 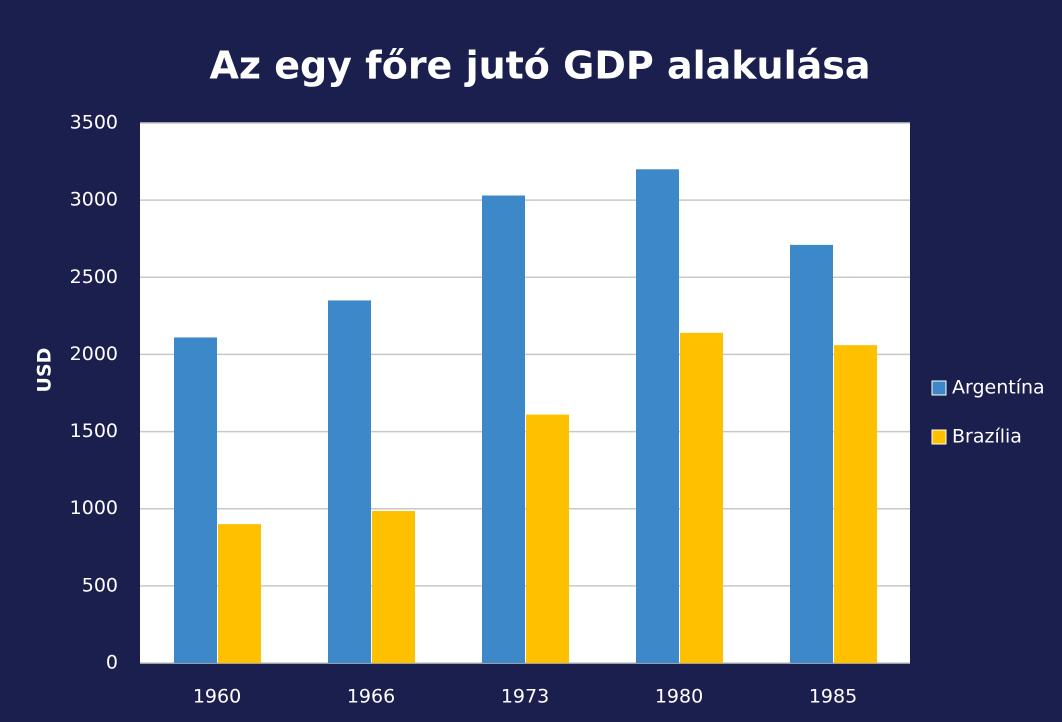 I want to click on x-tick-label: 1980, so click(x=679, y=697).